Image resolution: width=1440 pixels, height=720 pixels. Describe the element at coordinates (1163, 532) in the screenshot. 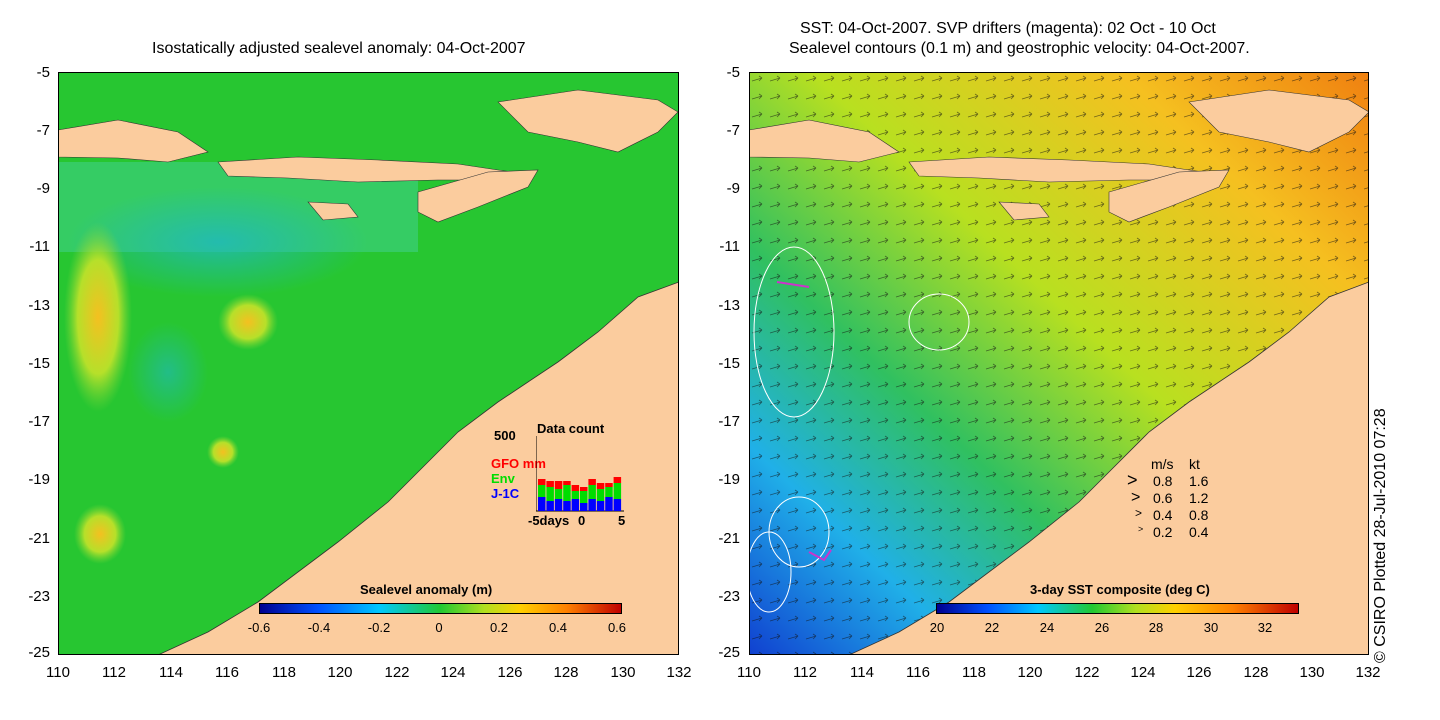

I see `velocity-row-ms: 0.2` at that location.